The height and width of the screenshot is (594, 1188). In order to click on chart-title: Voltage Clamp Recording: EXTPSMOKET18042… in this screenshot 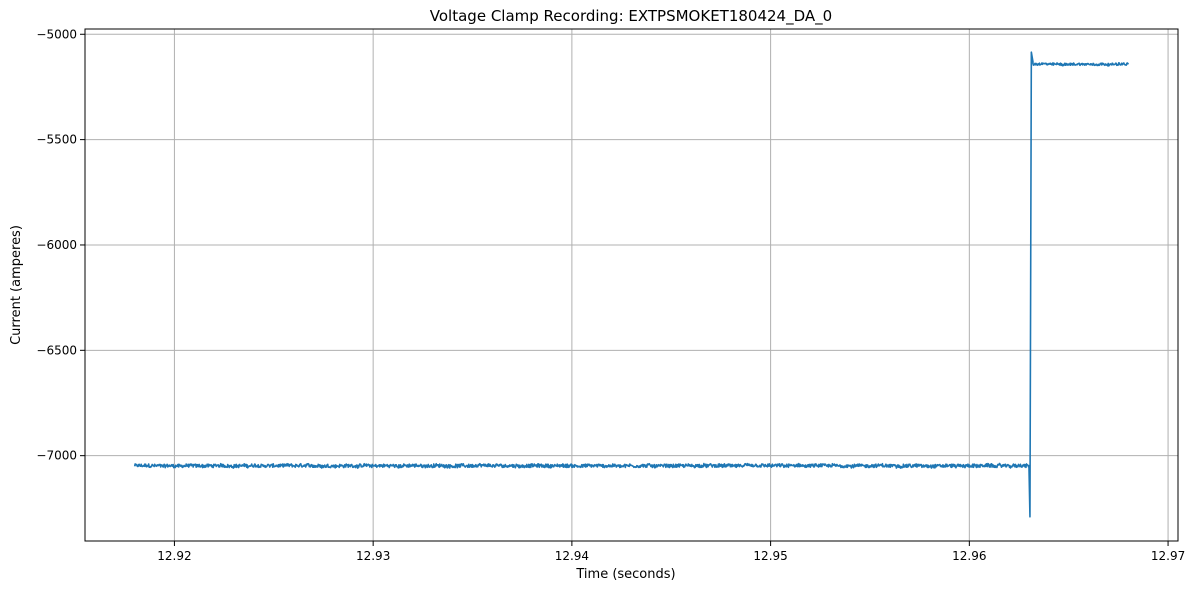, I will do `click(631, 16)`.